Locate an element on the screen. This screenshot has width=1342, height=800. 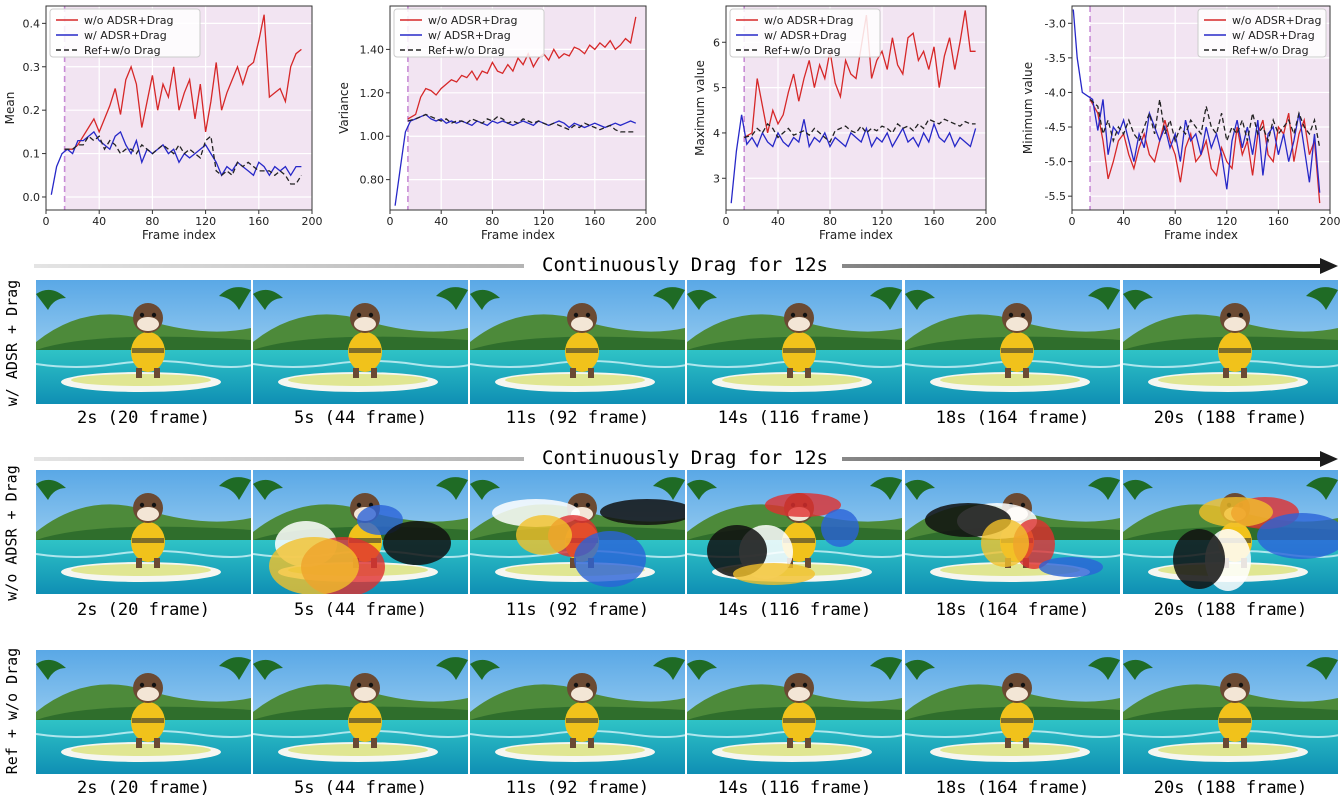
row-label-reference: Ref + w/o Drag is located at coordinates (12, 710).